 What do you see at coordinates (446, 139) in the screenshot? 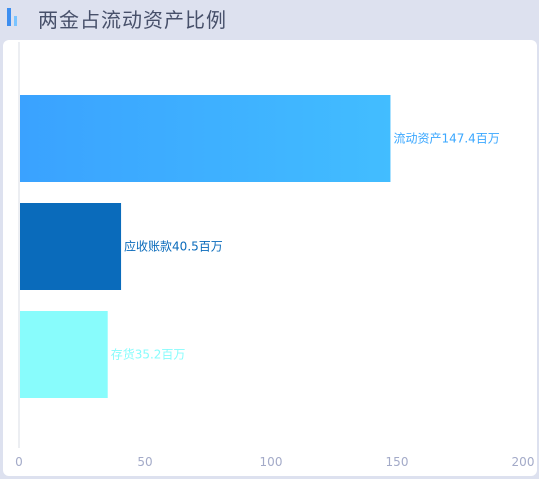
I see `bar-data-label-1: 流动资产147.4百万` at bounding box center [446, 139].